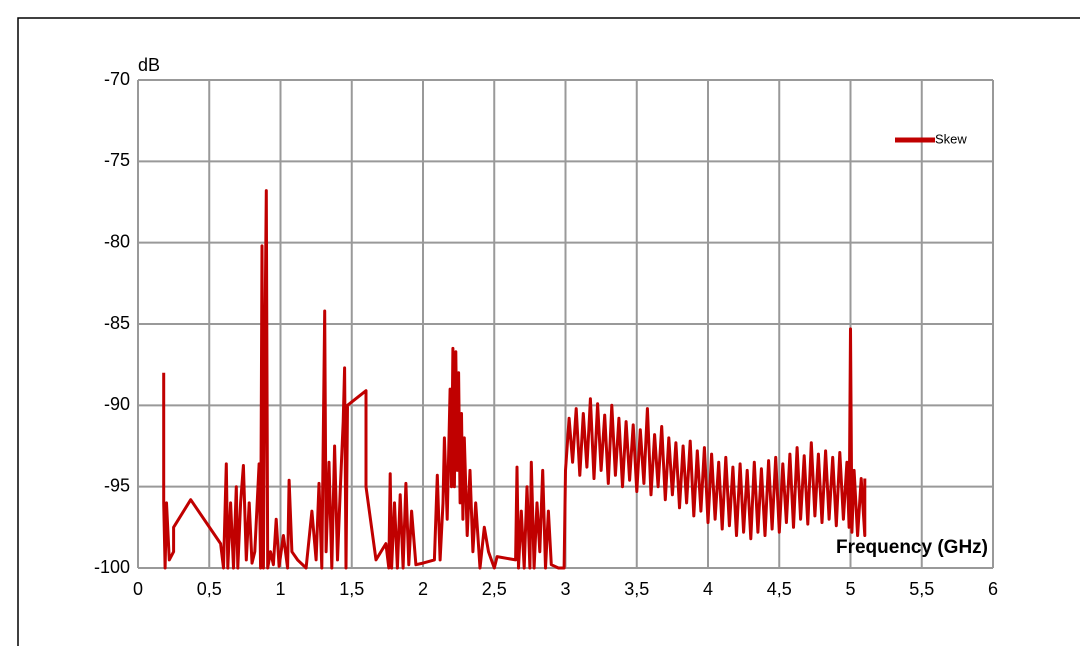  I want to click on x-tick-label: 5, so click(850, 589).